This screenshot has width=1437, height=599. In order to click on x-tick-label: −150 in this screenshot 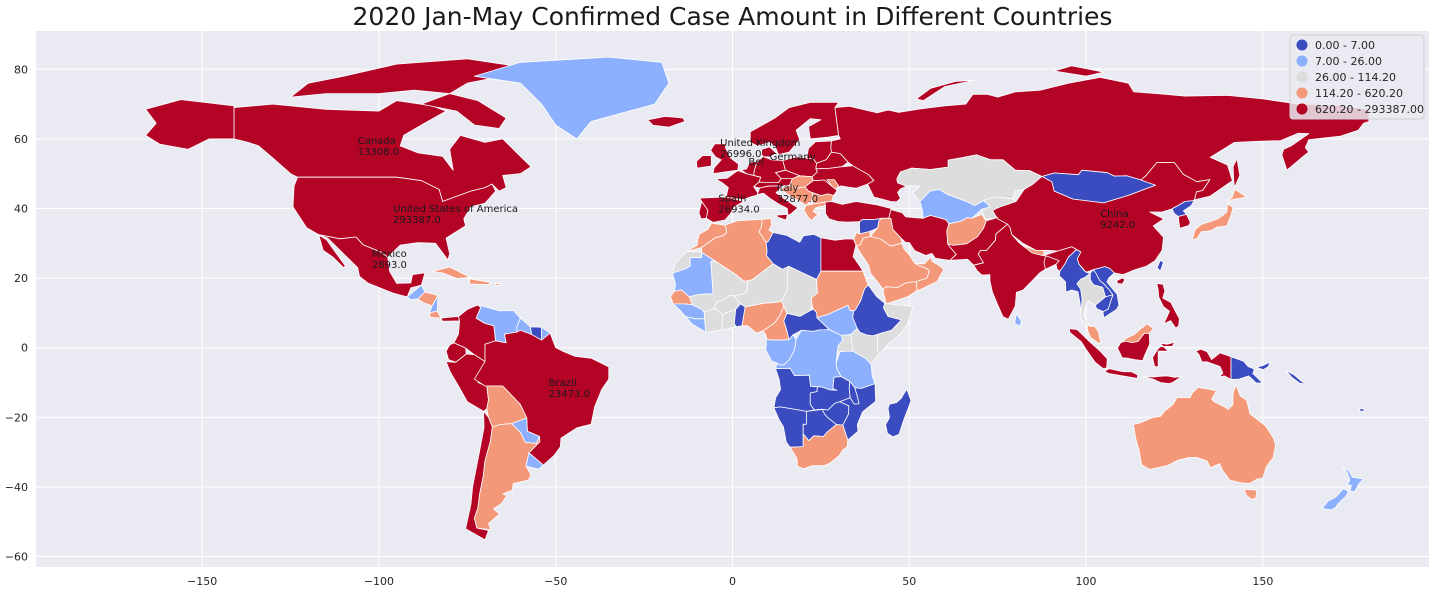, I will do `click(202, 581)`.